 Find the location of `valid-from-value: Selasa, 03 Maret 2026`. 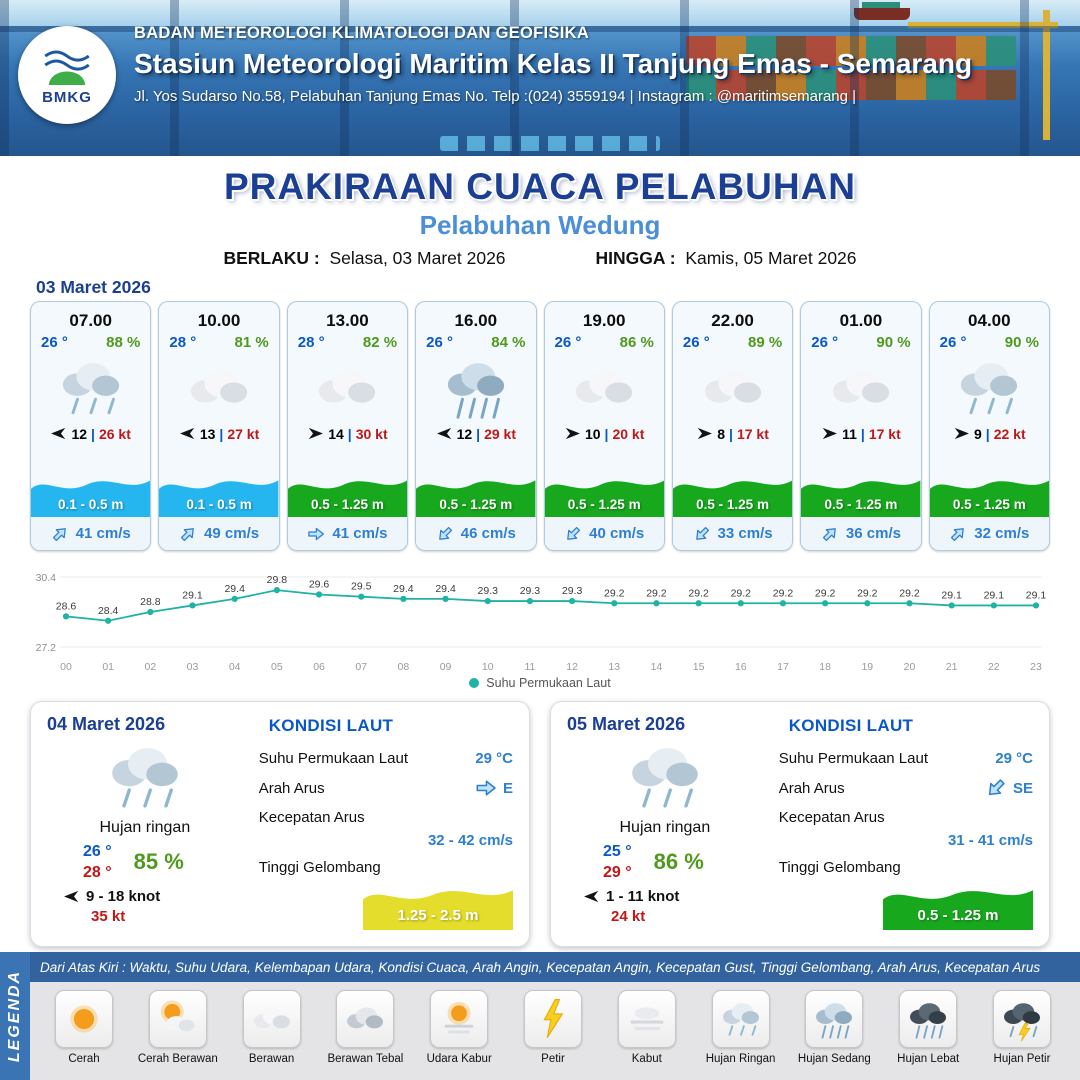

valid-from-value: Selasa, 03 Maret 2026 is located at coordinates (417, 258).